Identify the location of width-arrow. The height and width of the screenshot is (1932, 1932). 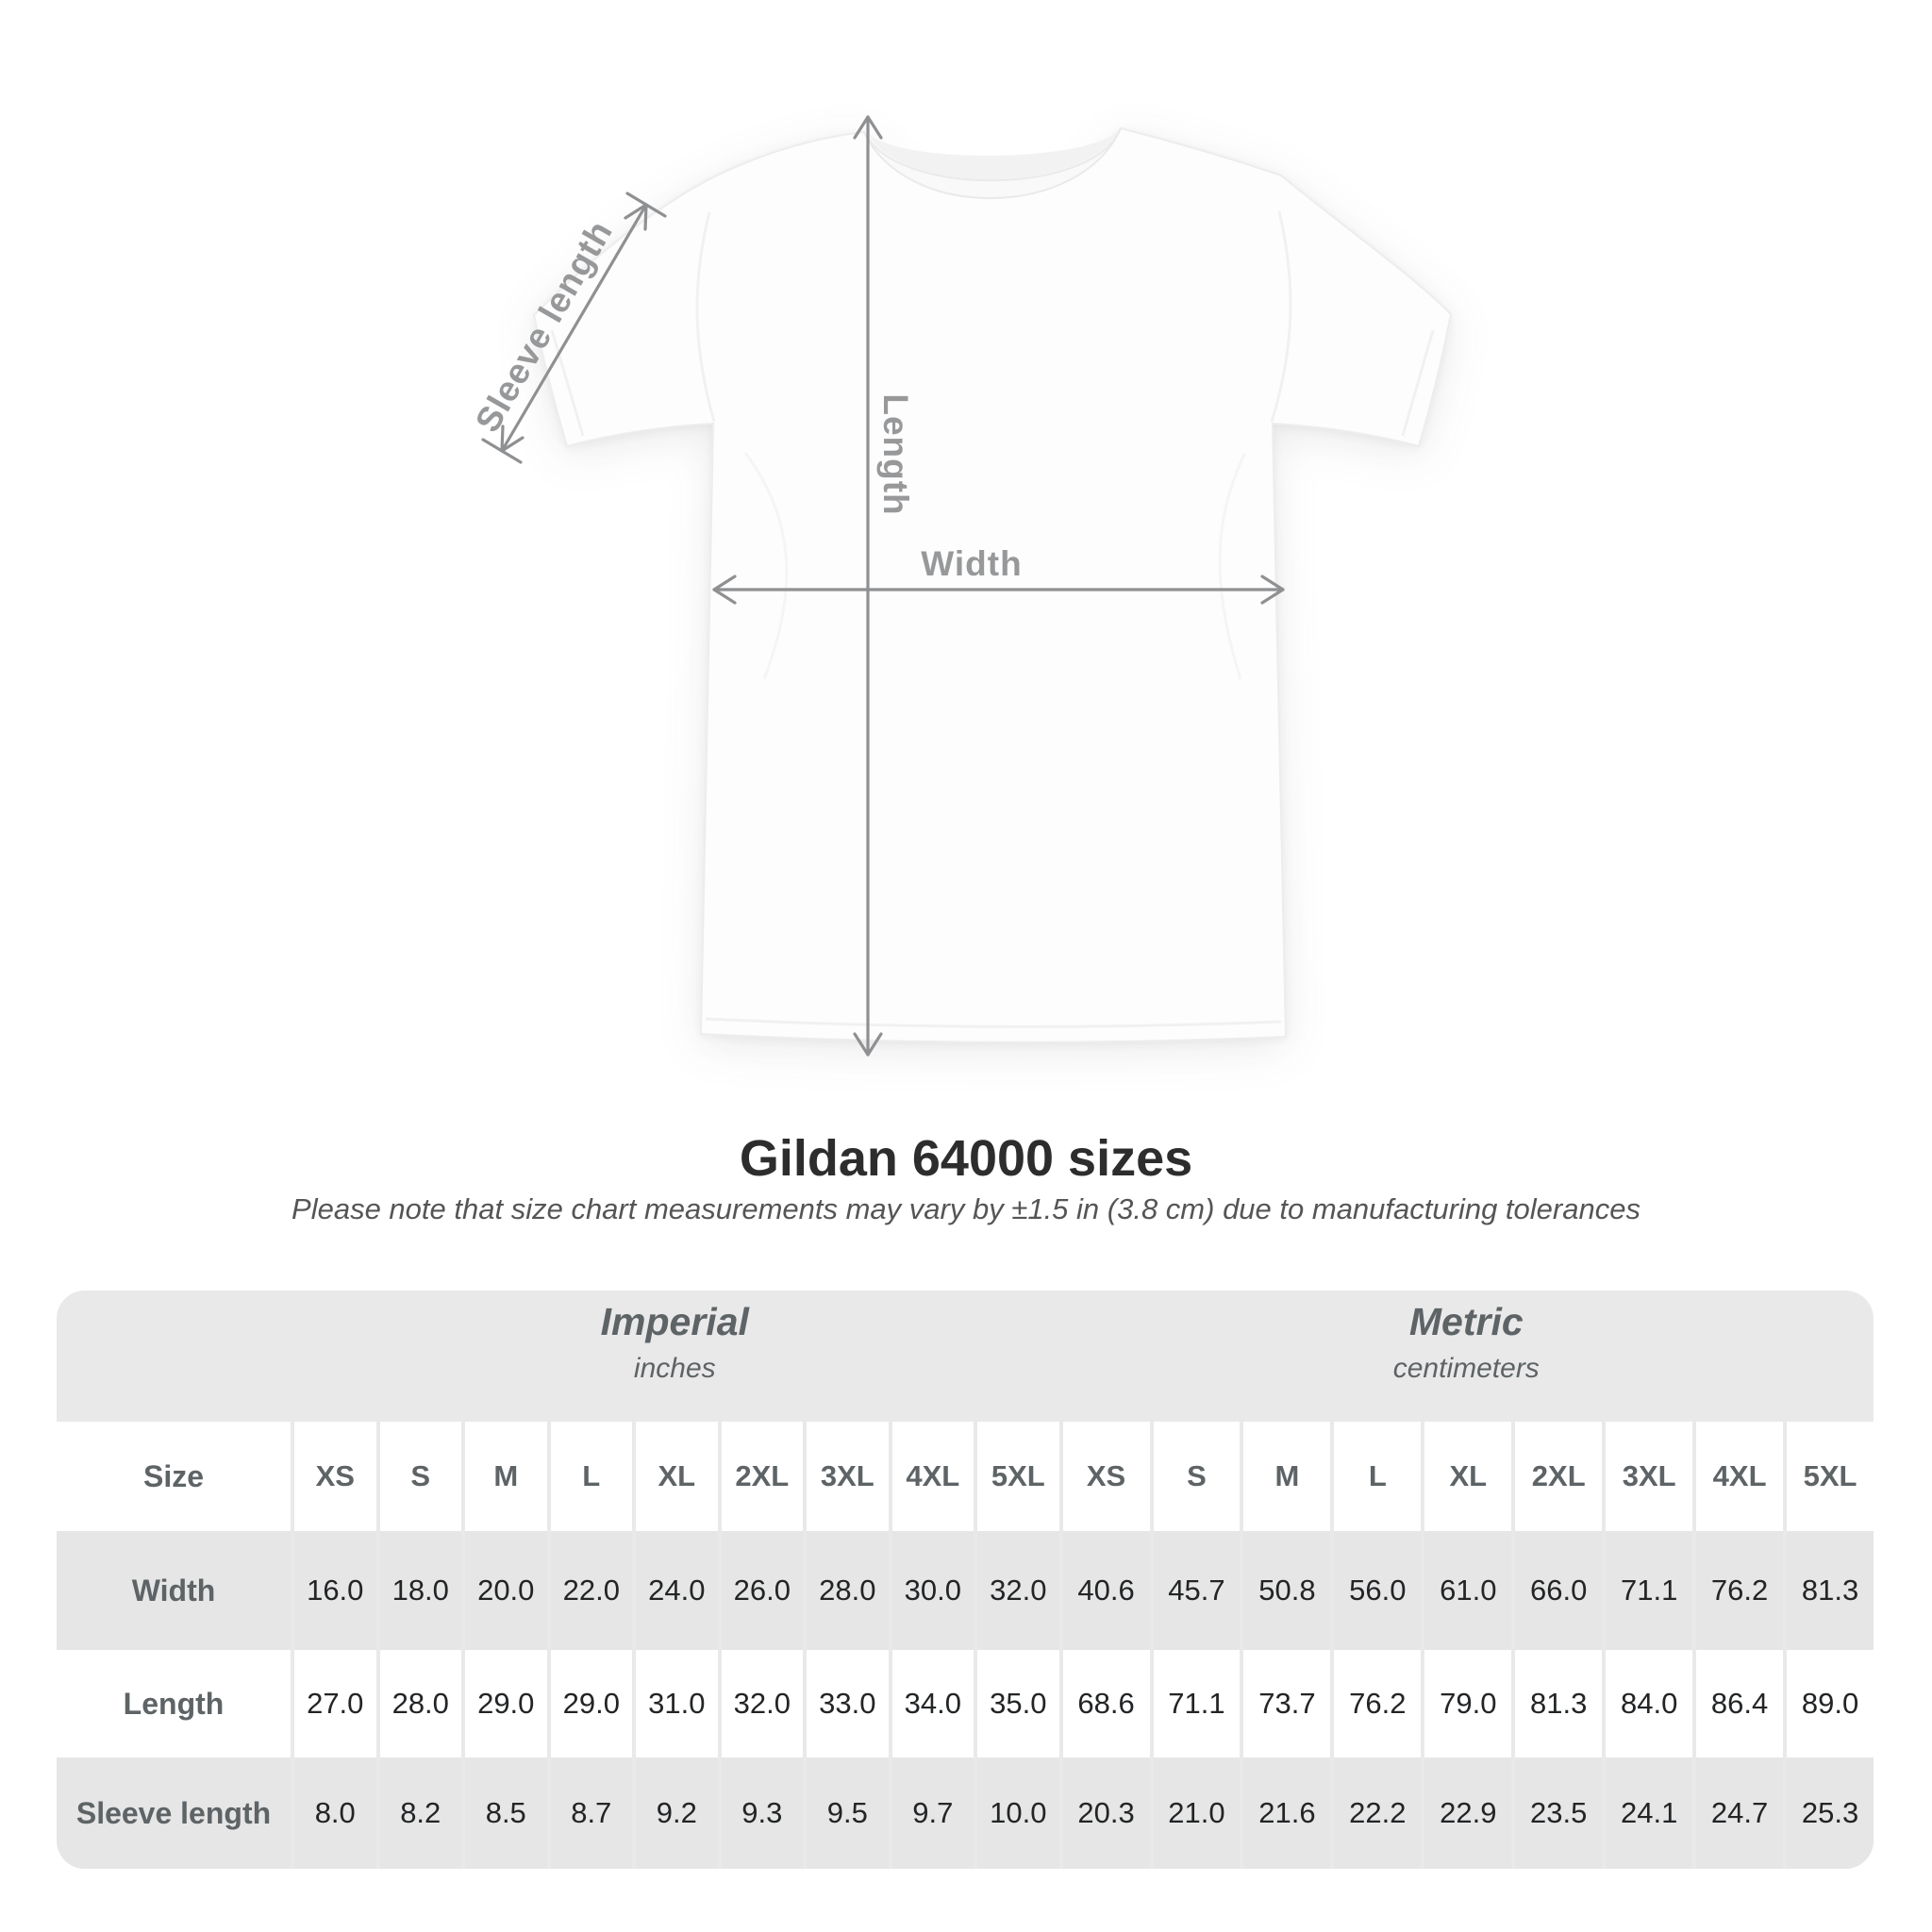
(998, 590).